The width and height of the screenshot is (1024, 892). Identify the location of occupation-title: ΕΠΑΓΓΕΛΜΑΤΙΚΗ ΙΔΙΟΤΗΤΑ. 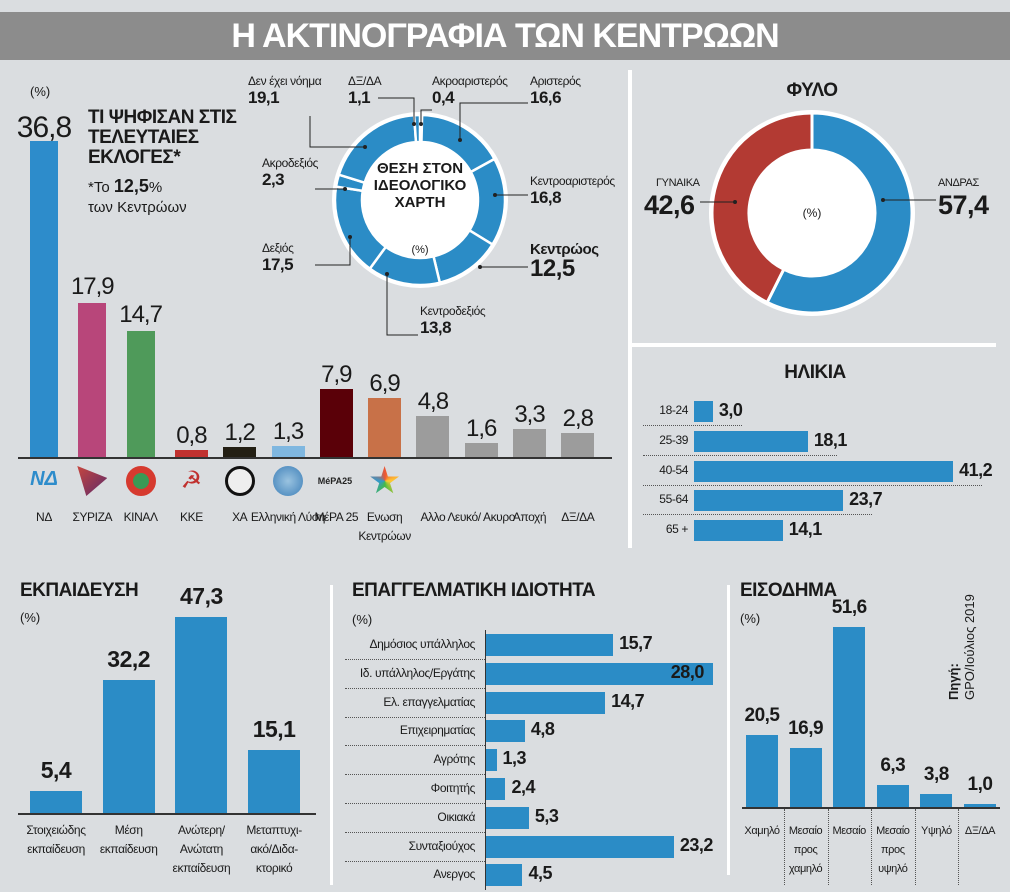
(474, 590).